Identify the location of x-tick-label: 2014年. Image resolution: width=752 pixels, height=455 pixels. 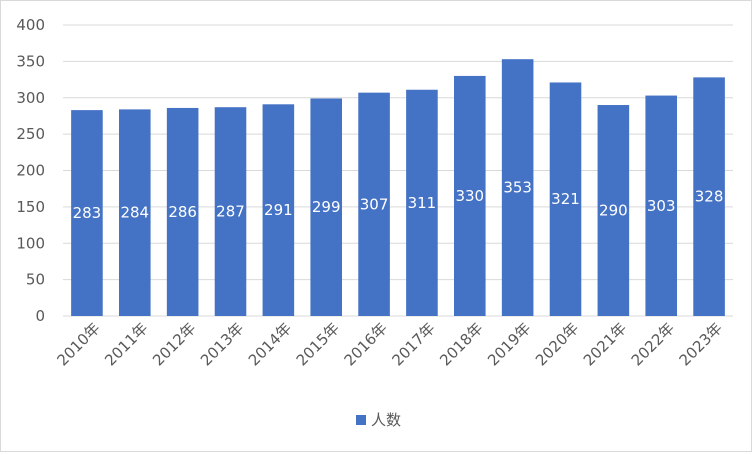
(270, 344).